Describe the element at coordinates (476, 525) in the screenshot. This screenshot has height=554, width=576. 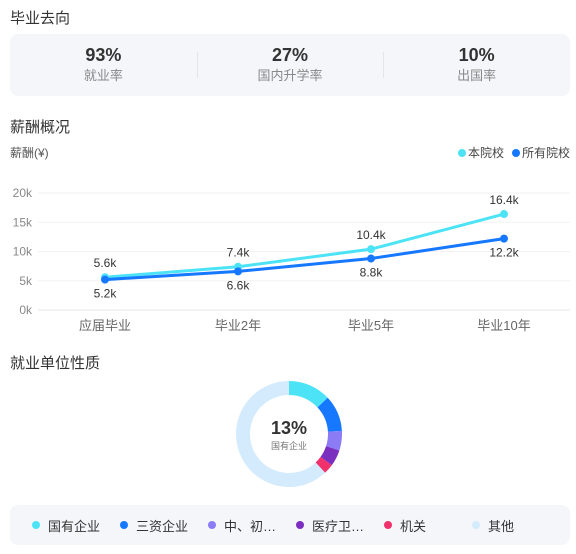
I see `legend-dot-other` at that location.